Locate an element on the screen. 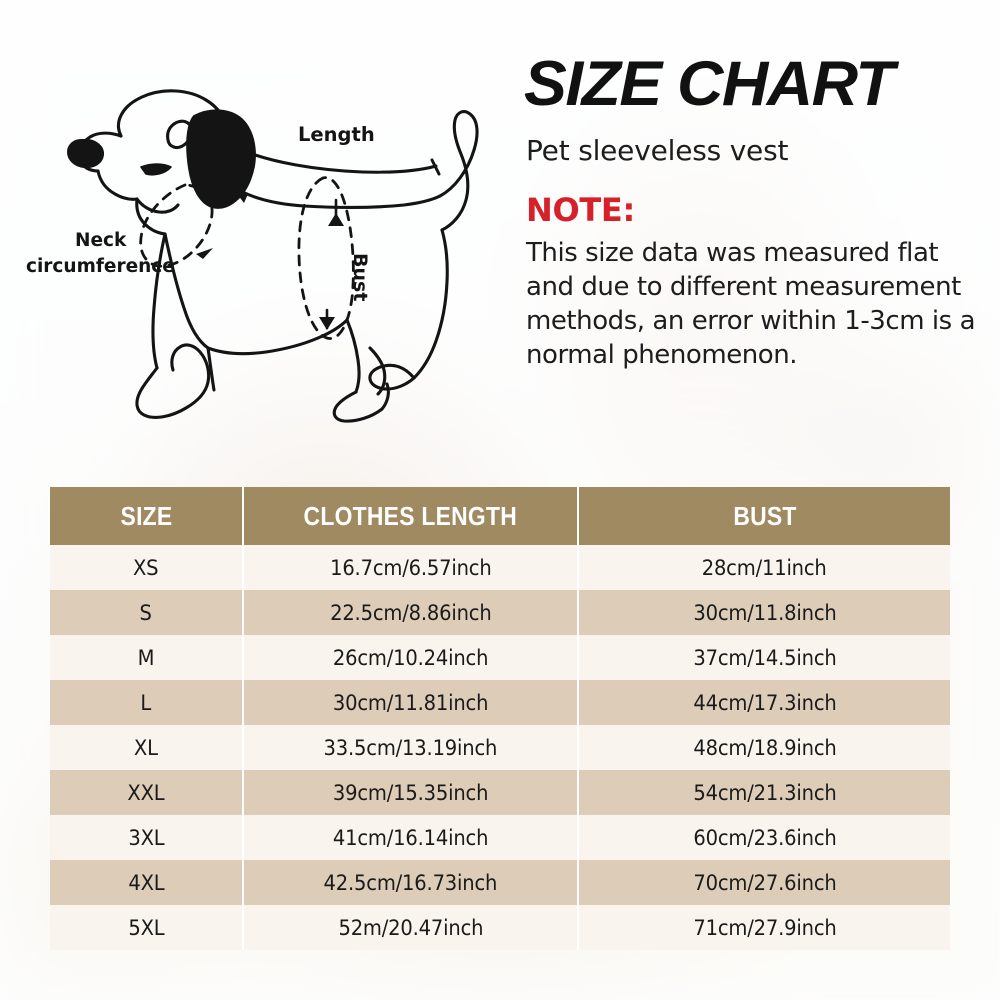 Image resolution: width=1000 pixels, height=1000 pixels. page-subtitle: Pet sleeveless vest is located at coordinates (657, 151).